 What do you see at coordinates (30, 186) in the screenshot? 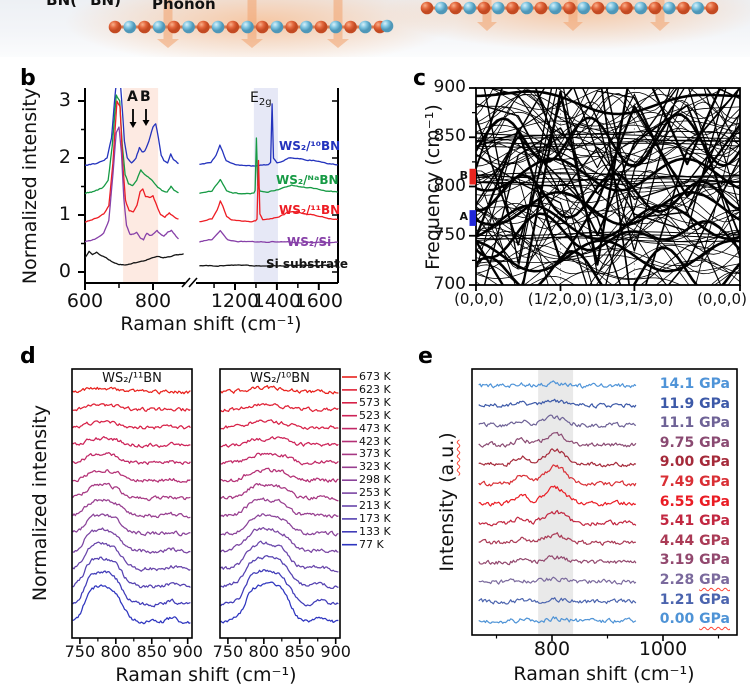
I see `panel-b-ylabel: Normalized intensity` at bounding box center [30, 186].